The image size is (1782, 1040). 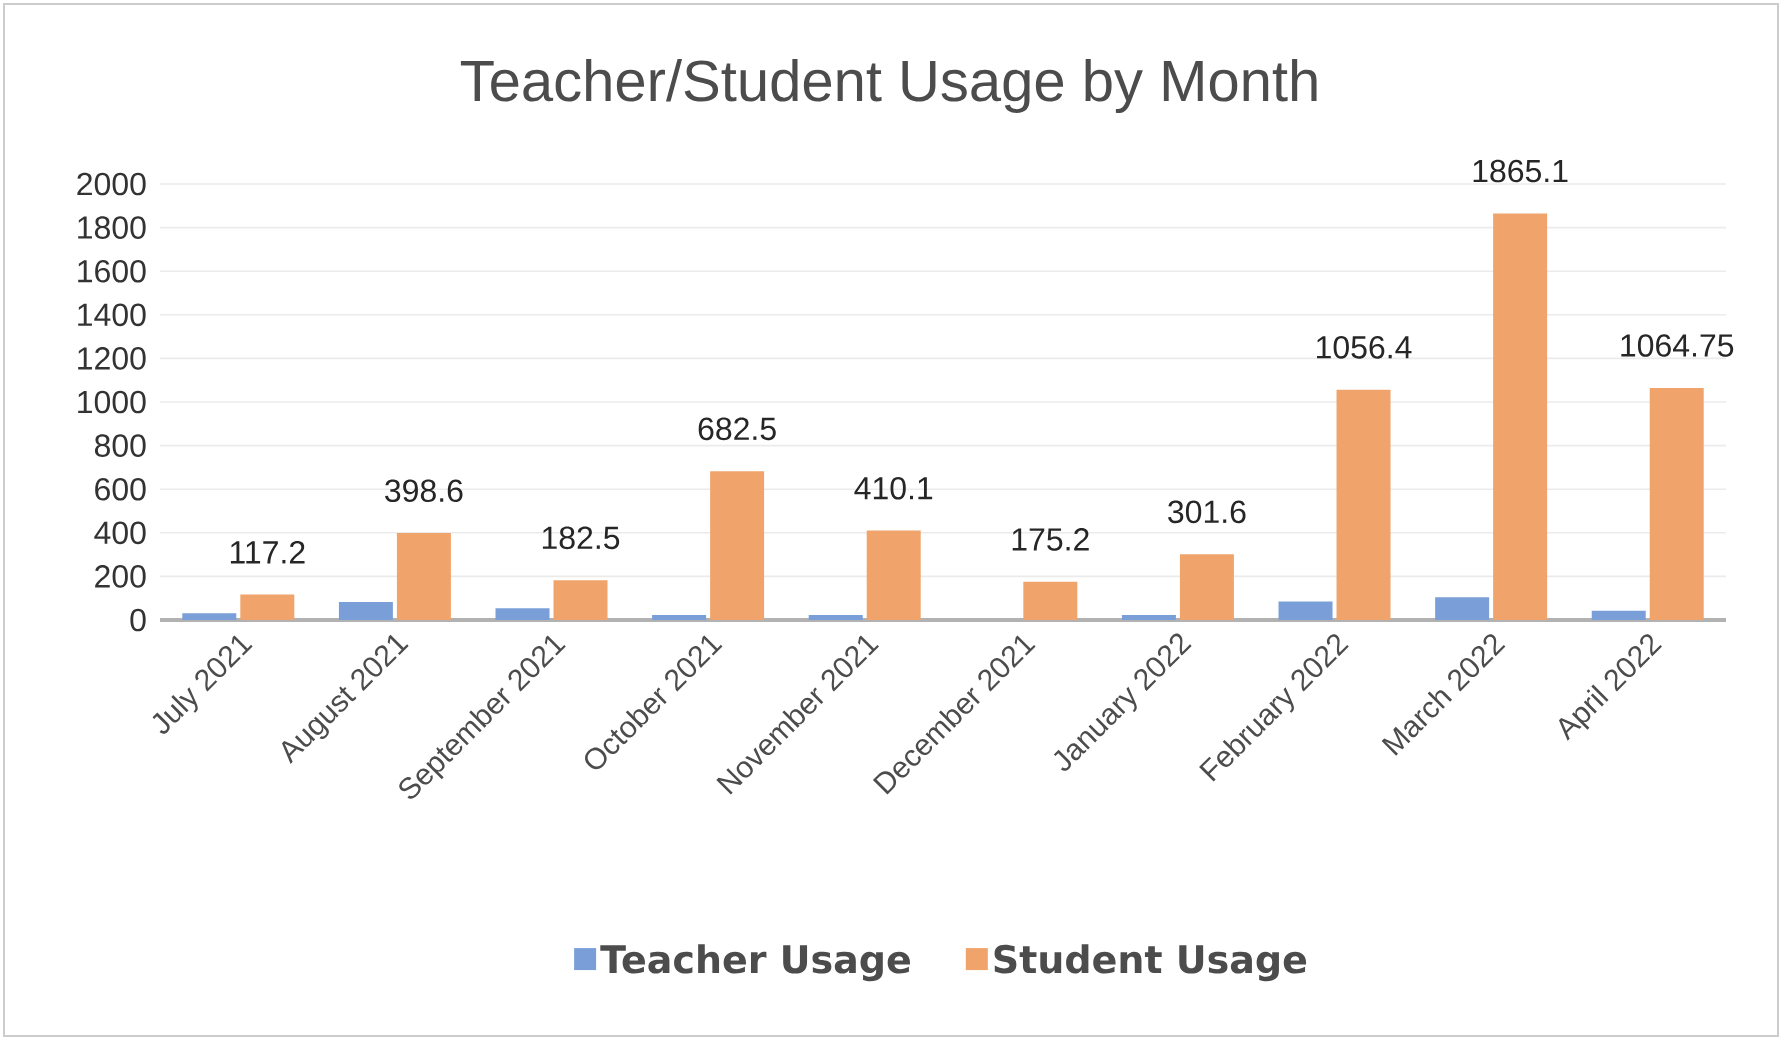 I want to click on y-tick-label: 2000, so click(x=111, y=184).